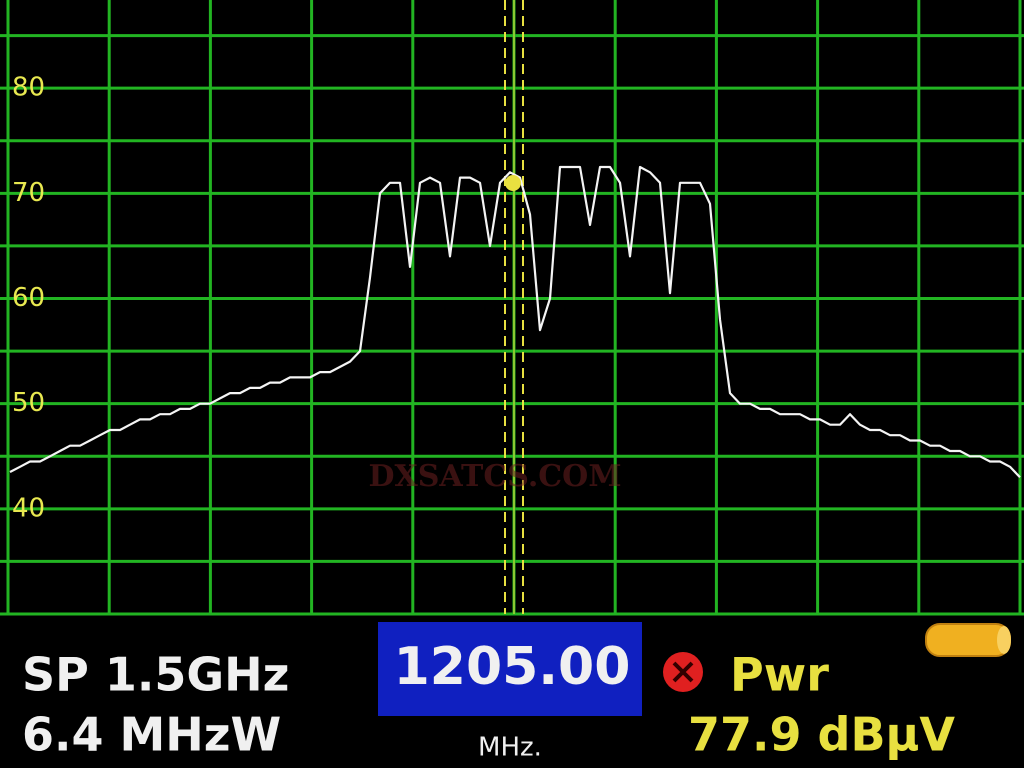  I want to click on marker-dot, so click(513, 183).